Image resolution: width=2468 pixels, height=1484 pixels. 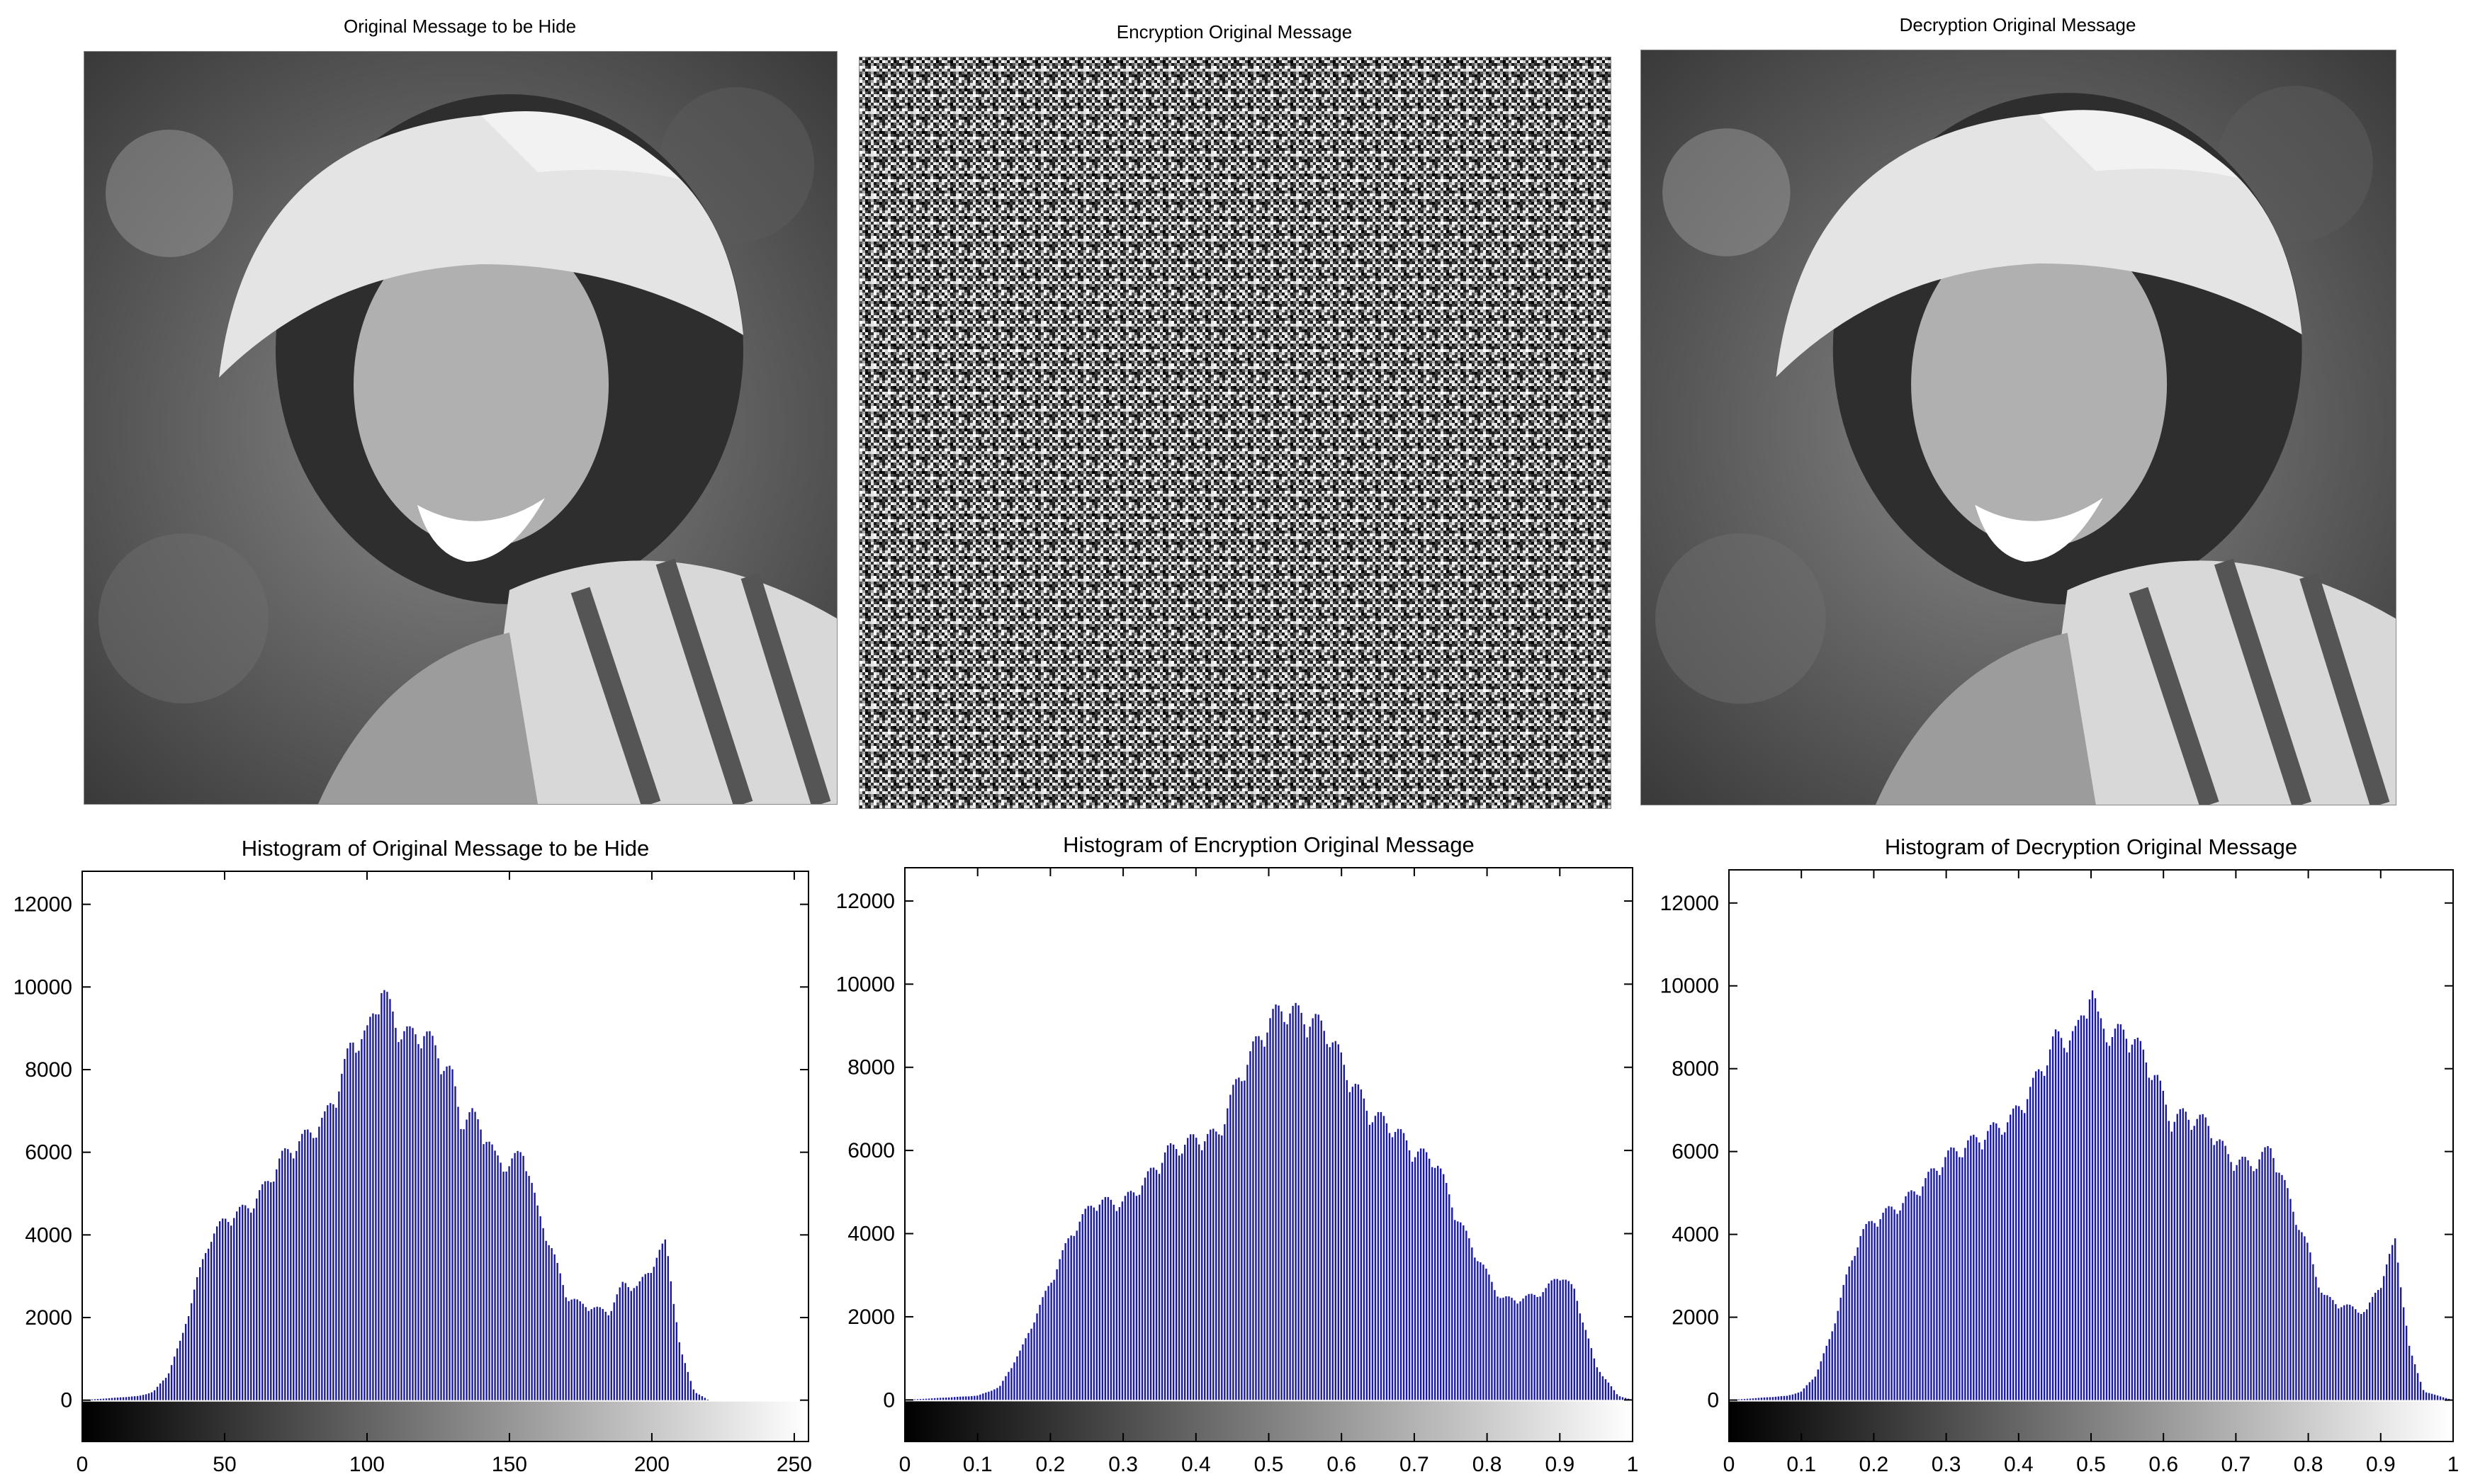 I want to click on chart-title: Histogram of Encryption Original Message, so click(x=1269, y=844).